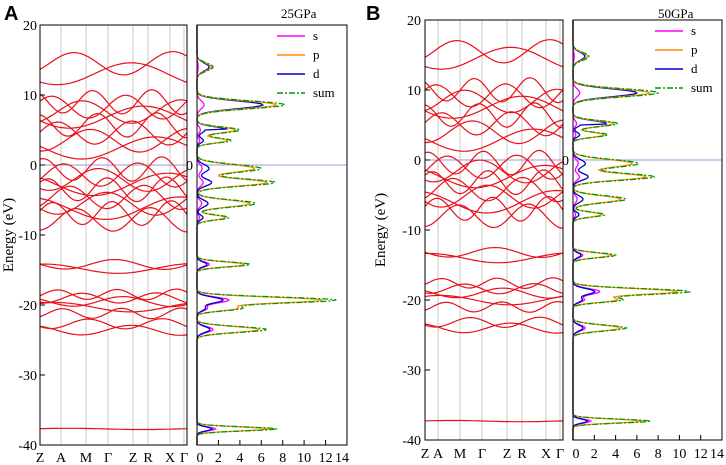  Describe the element at coordinates (189, 166) in the screenshot. I see `panel-a-fermi-label: 0` at that location.